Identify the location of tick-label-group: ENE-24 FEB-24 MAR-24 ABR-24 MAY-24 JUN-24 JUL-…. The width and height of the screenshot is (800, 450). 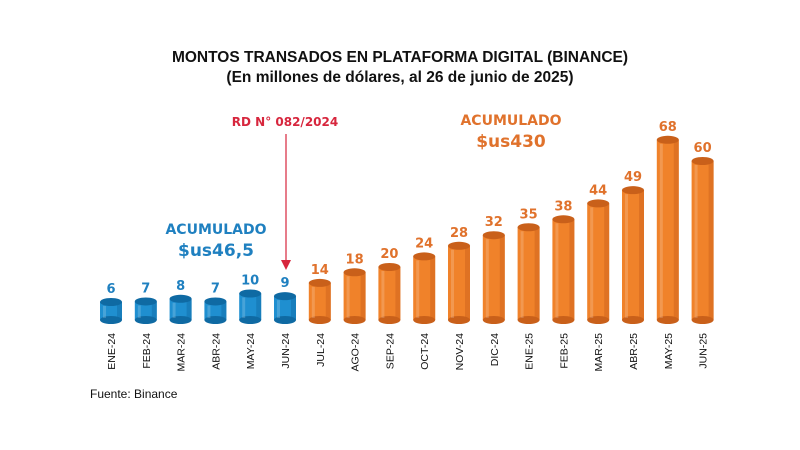
(408, 352).